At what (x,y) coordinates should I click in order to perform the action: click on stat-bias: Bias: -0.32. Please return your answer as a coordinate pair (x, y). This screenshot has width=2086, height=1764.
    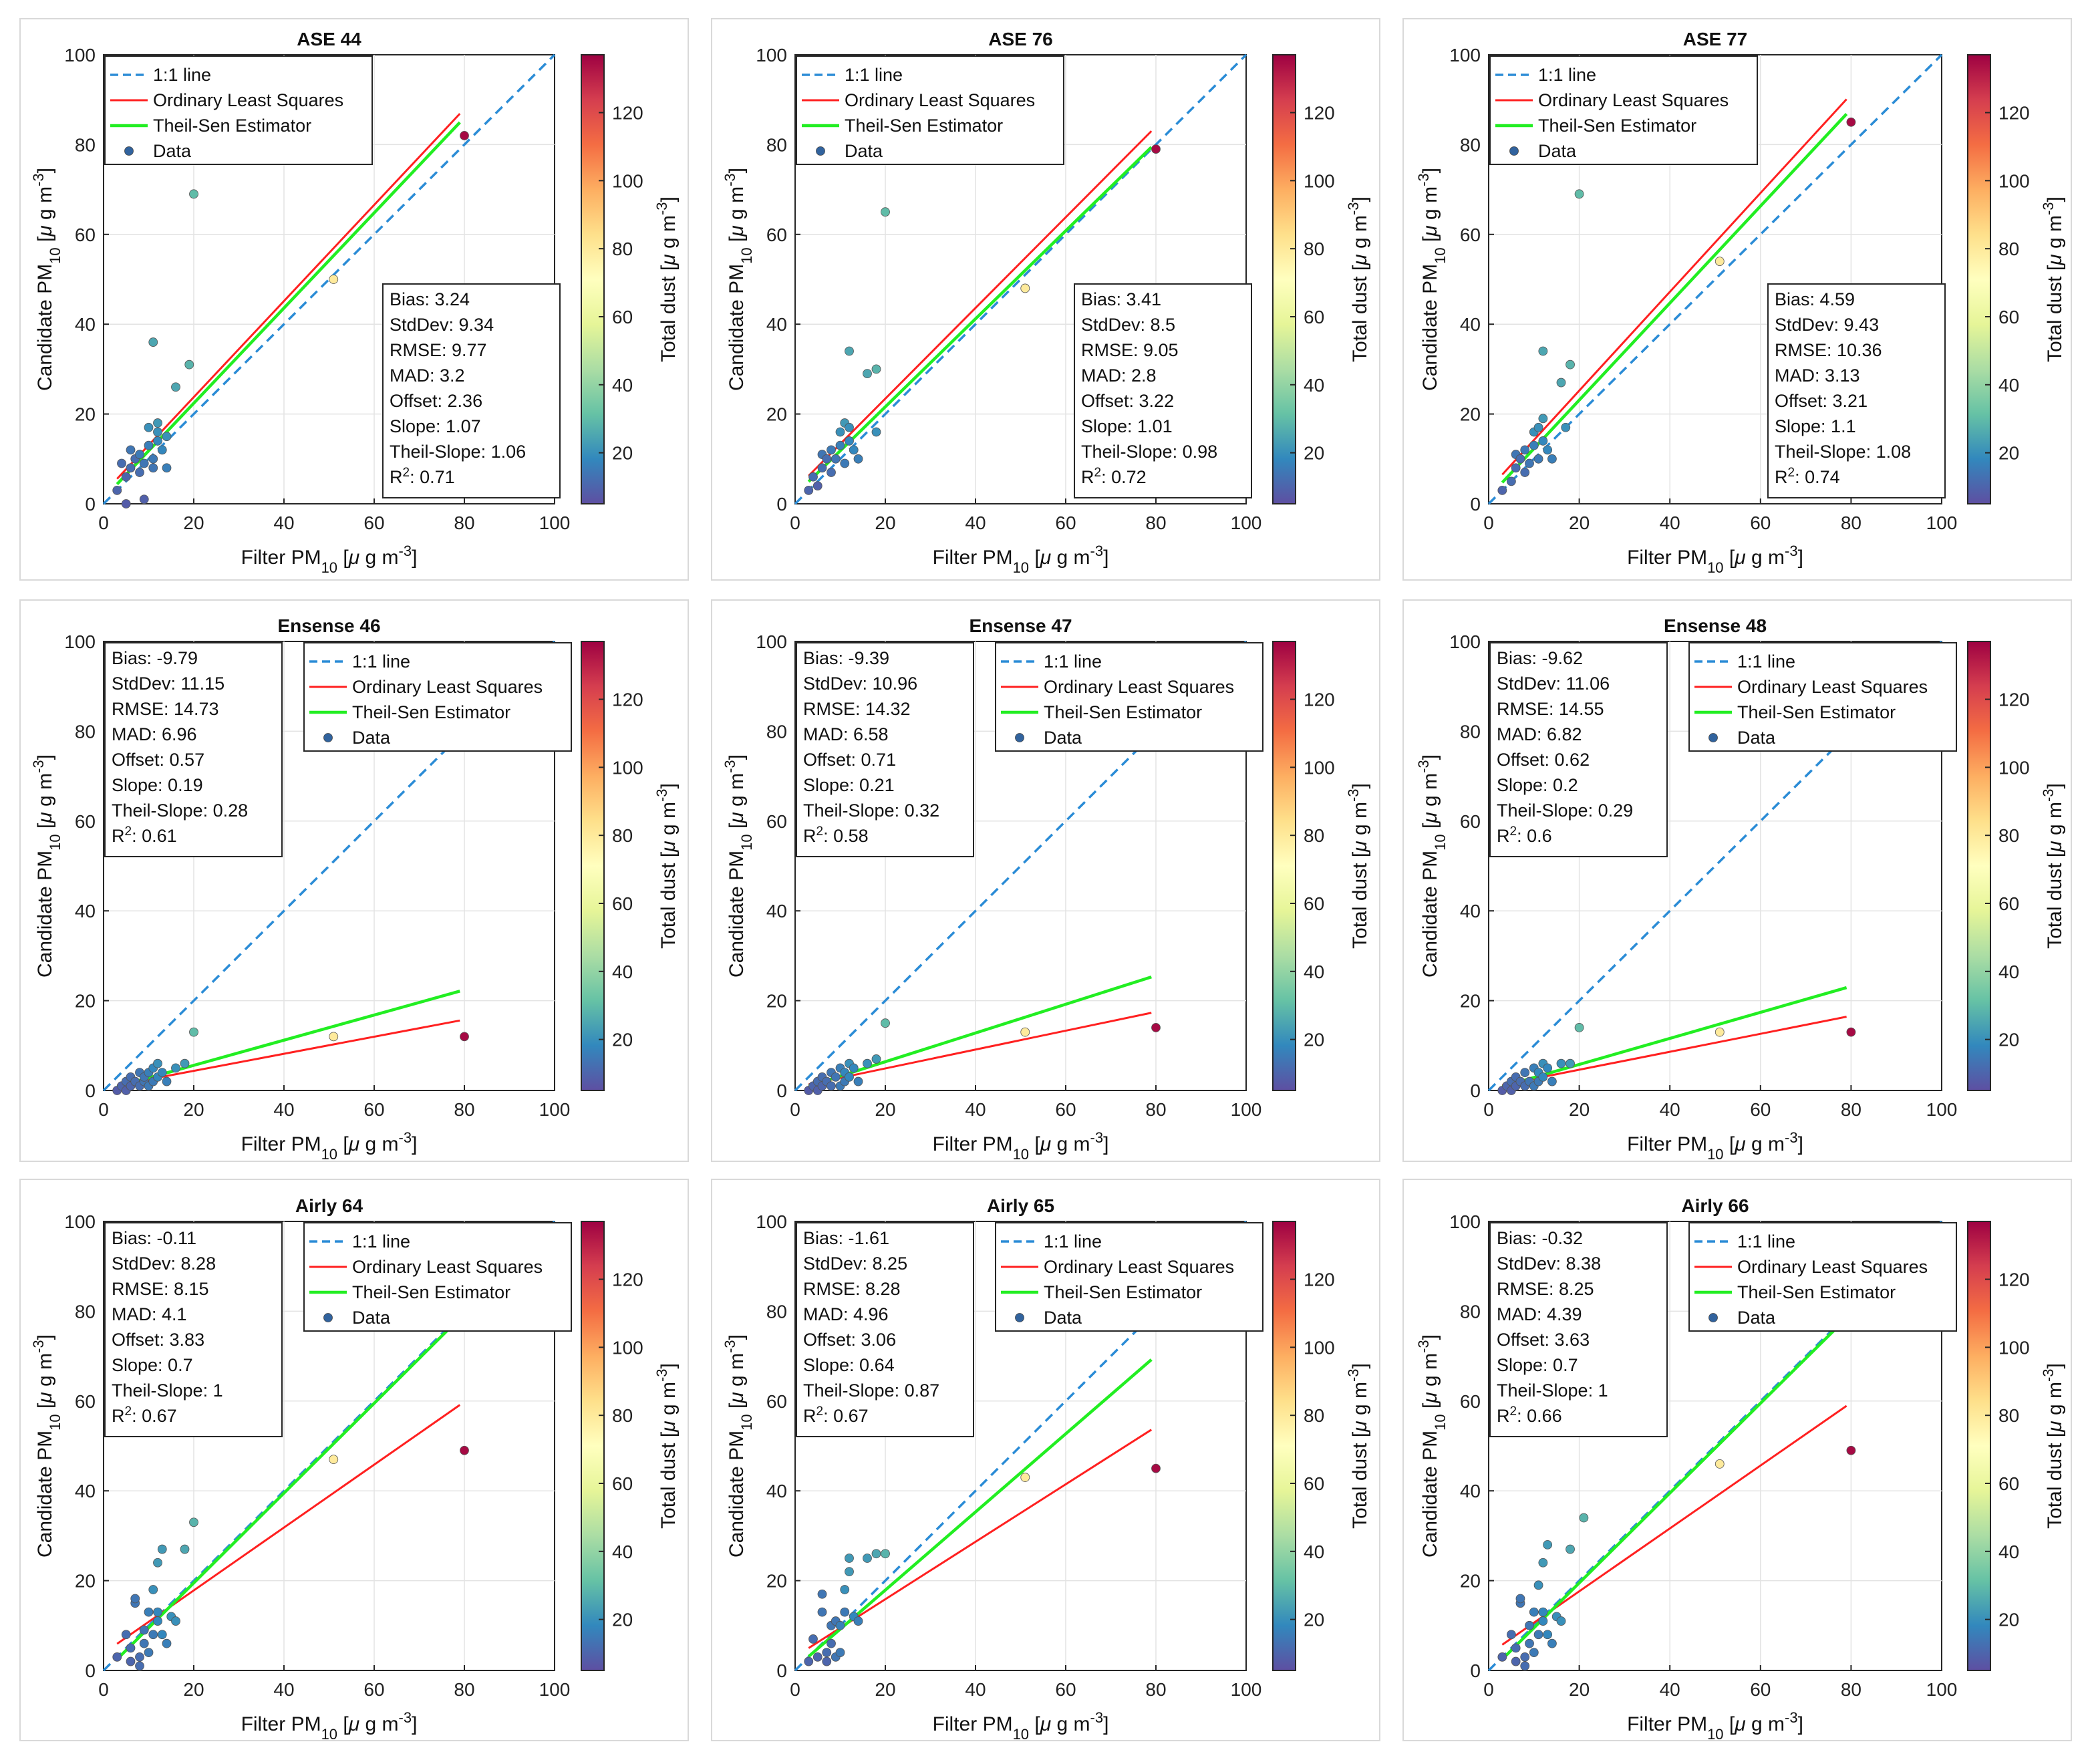
    Looking at the image, I should click on (1540, 1238).